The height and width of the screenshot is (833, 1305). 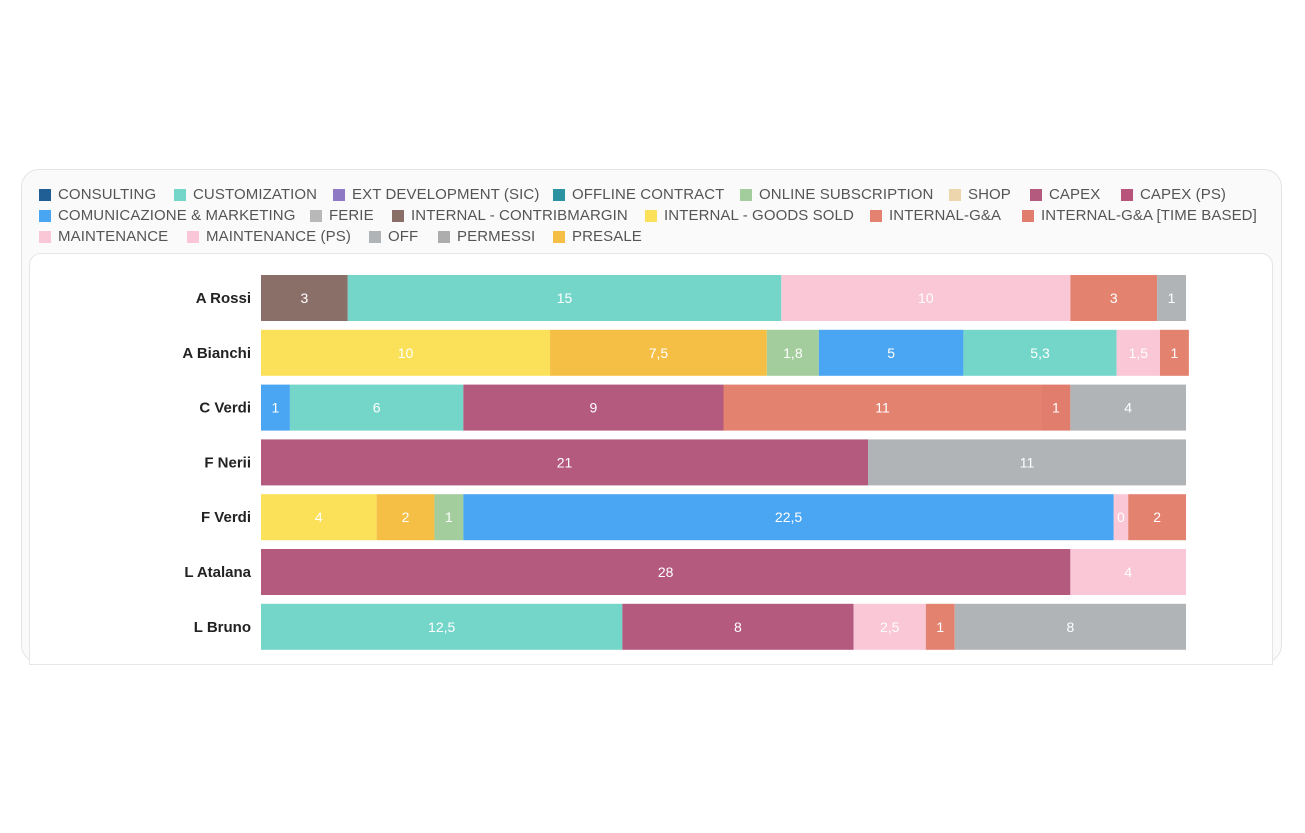 I want to click on data-label: 10, so click(x=406, y=353).